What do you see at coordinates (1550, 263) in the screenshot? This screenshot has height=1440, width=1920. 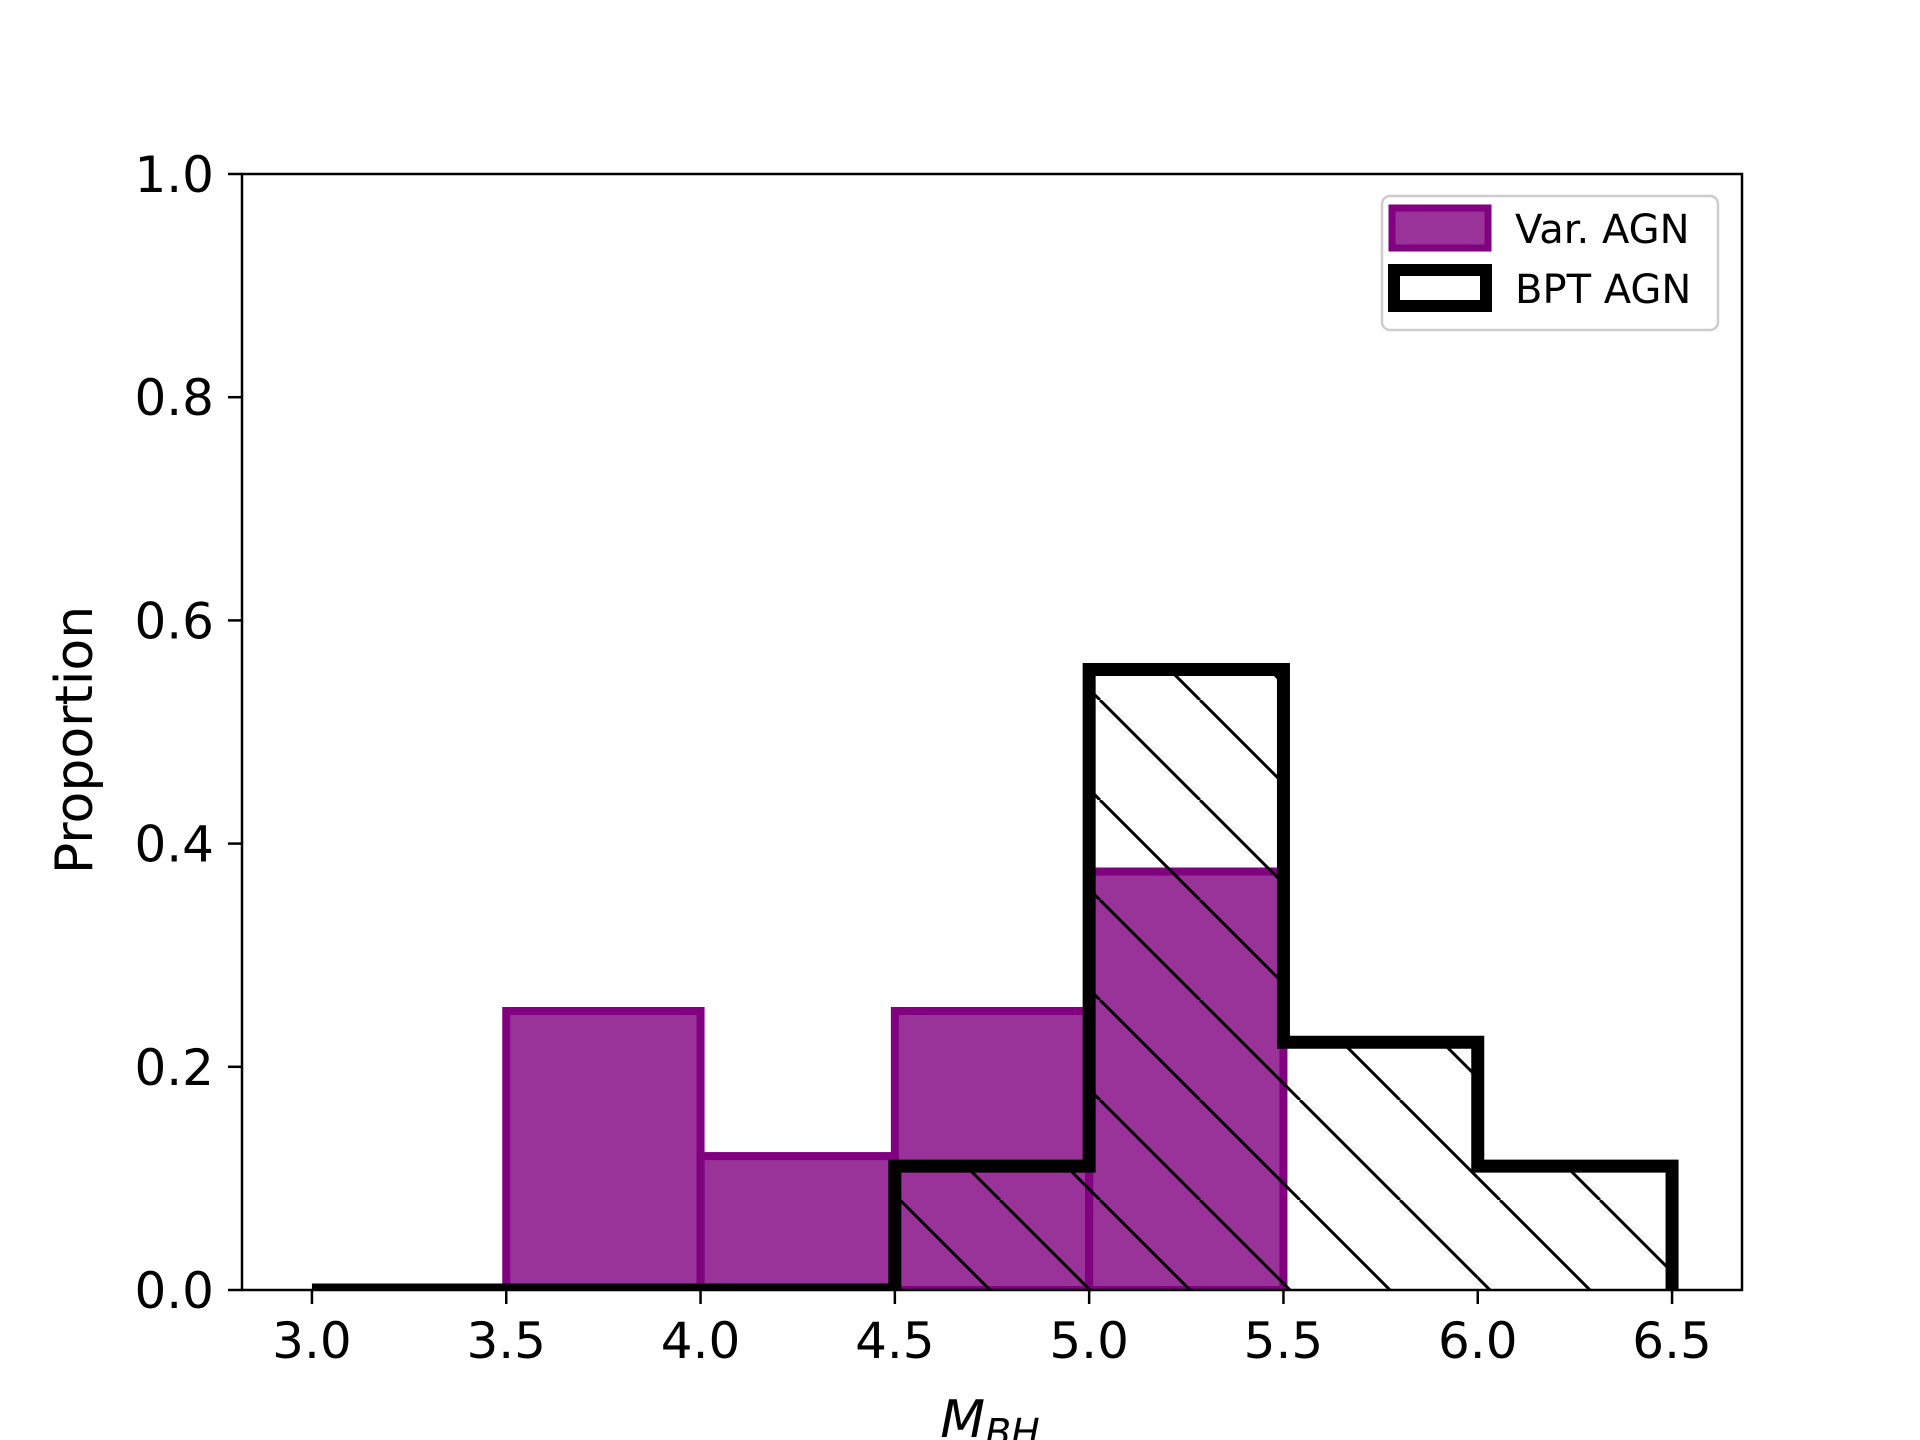 I see `legend: Var. AGN BPT AGN` at bounding box center [1550, 263].